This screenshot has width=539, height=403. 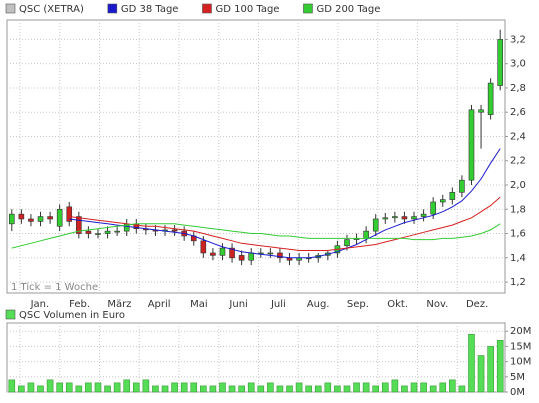 What do you see at coordinates (278, 304) in the screenshot?
I see `x-tick-label: Juli` at bounding box center [278, 304].